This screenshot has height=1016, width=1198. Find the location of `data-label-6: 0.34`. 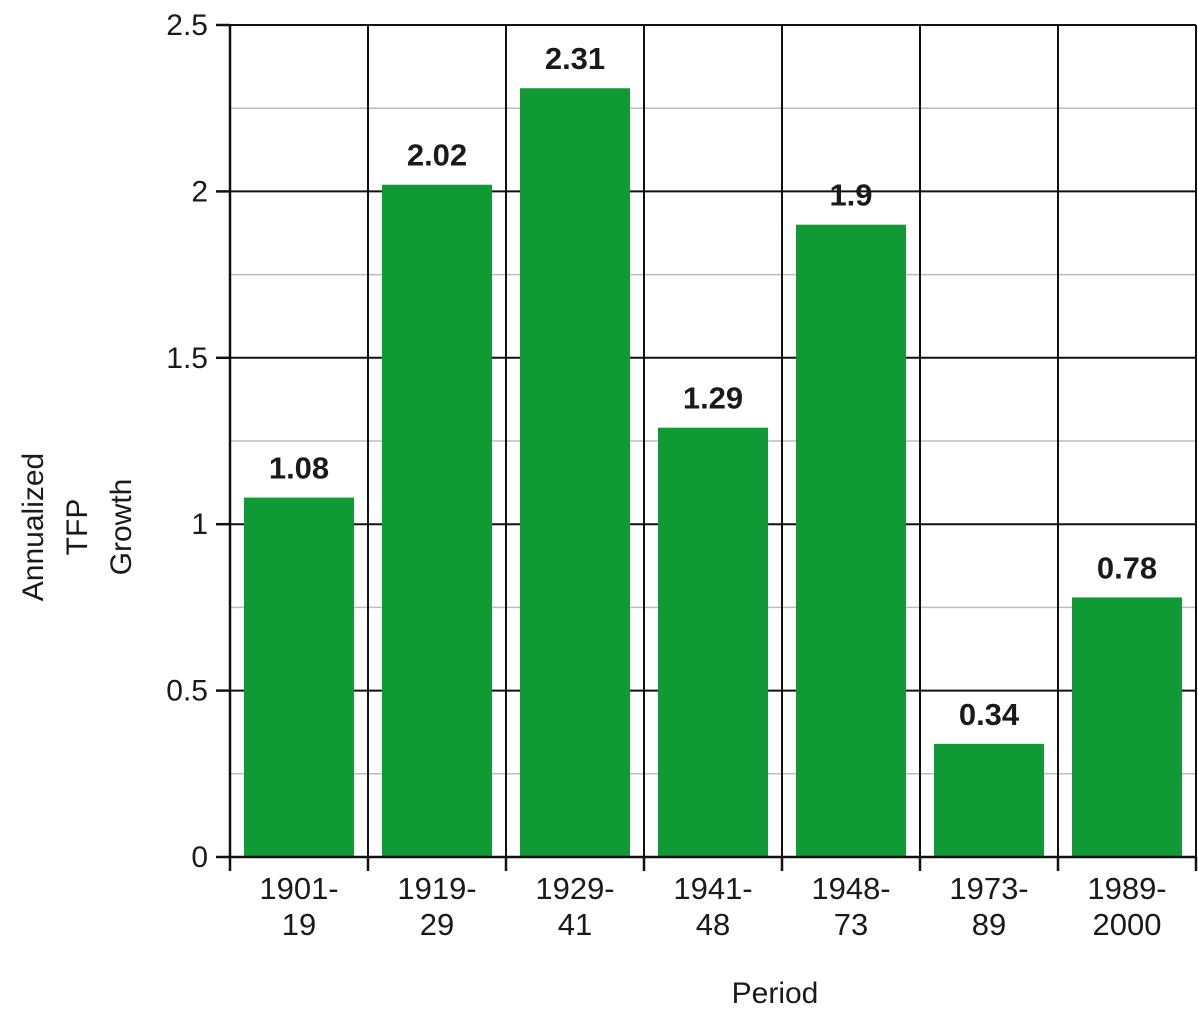

data-label-6: 0.34 is located at coordinates (989, 714).